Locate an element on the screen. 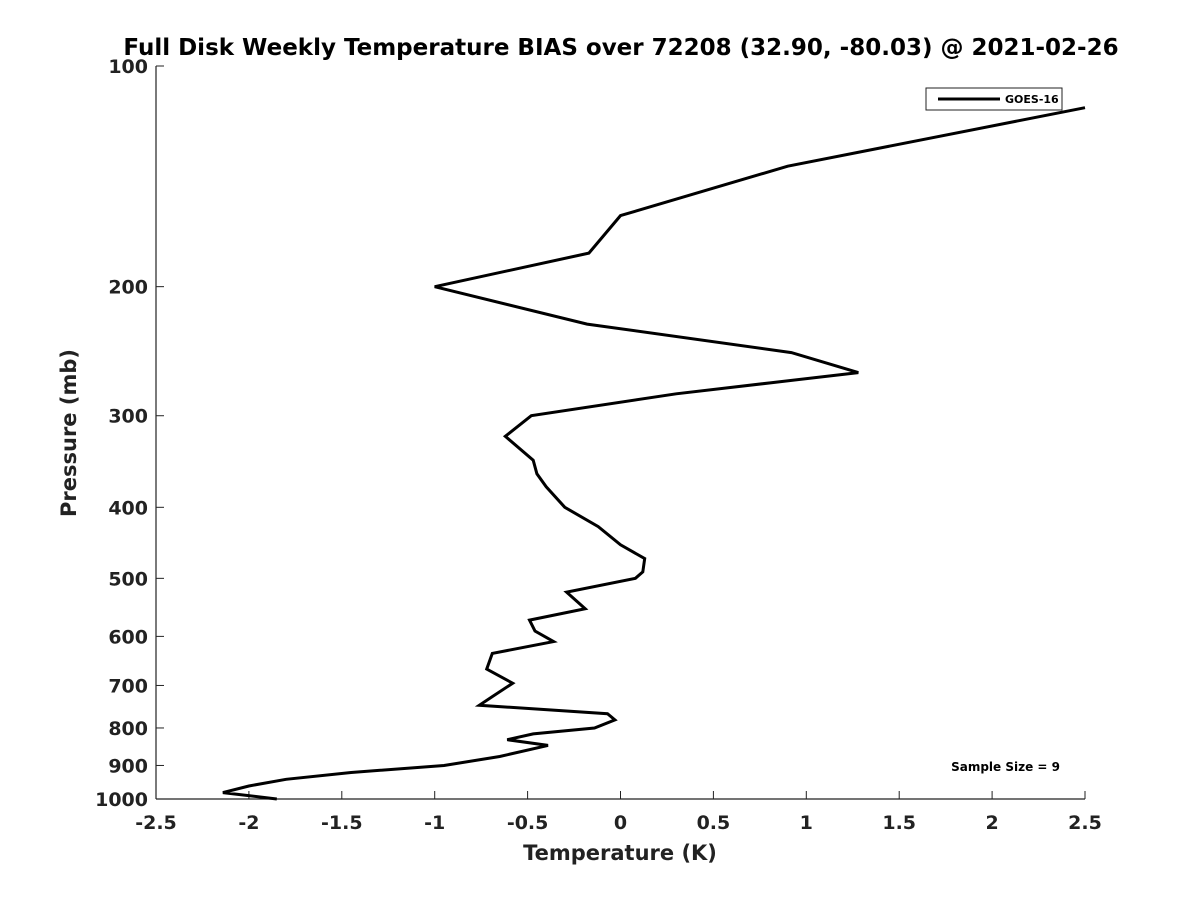  x-tick-label: 0 is located at coordinates (620, 823).